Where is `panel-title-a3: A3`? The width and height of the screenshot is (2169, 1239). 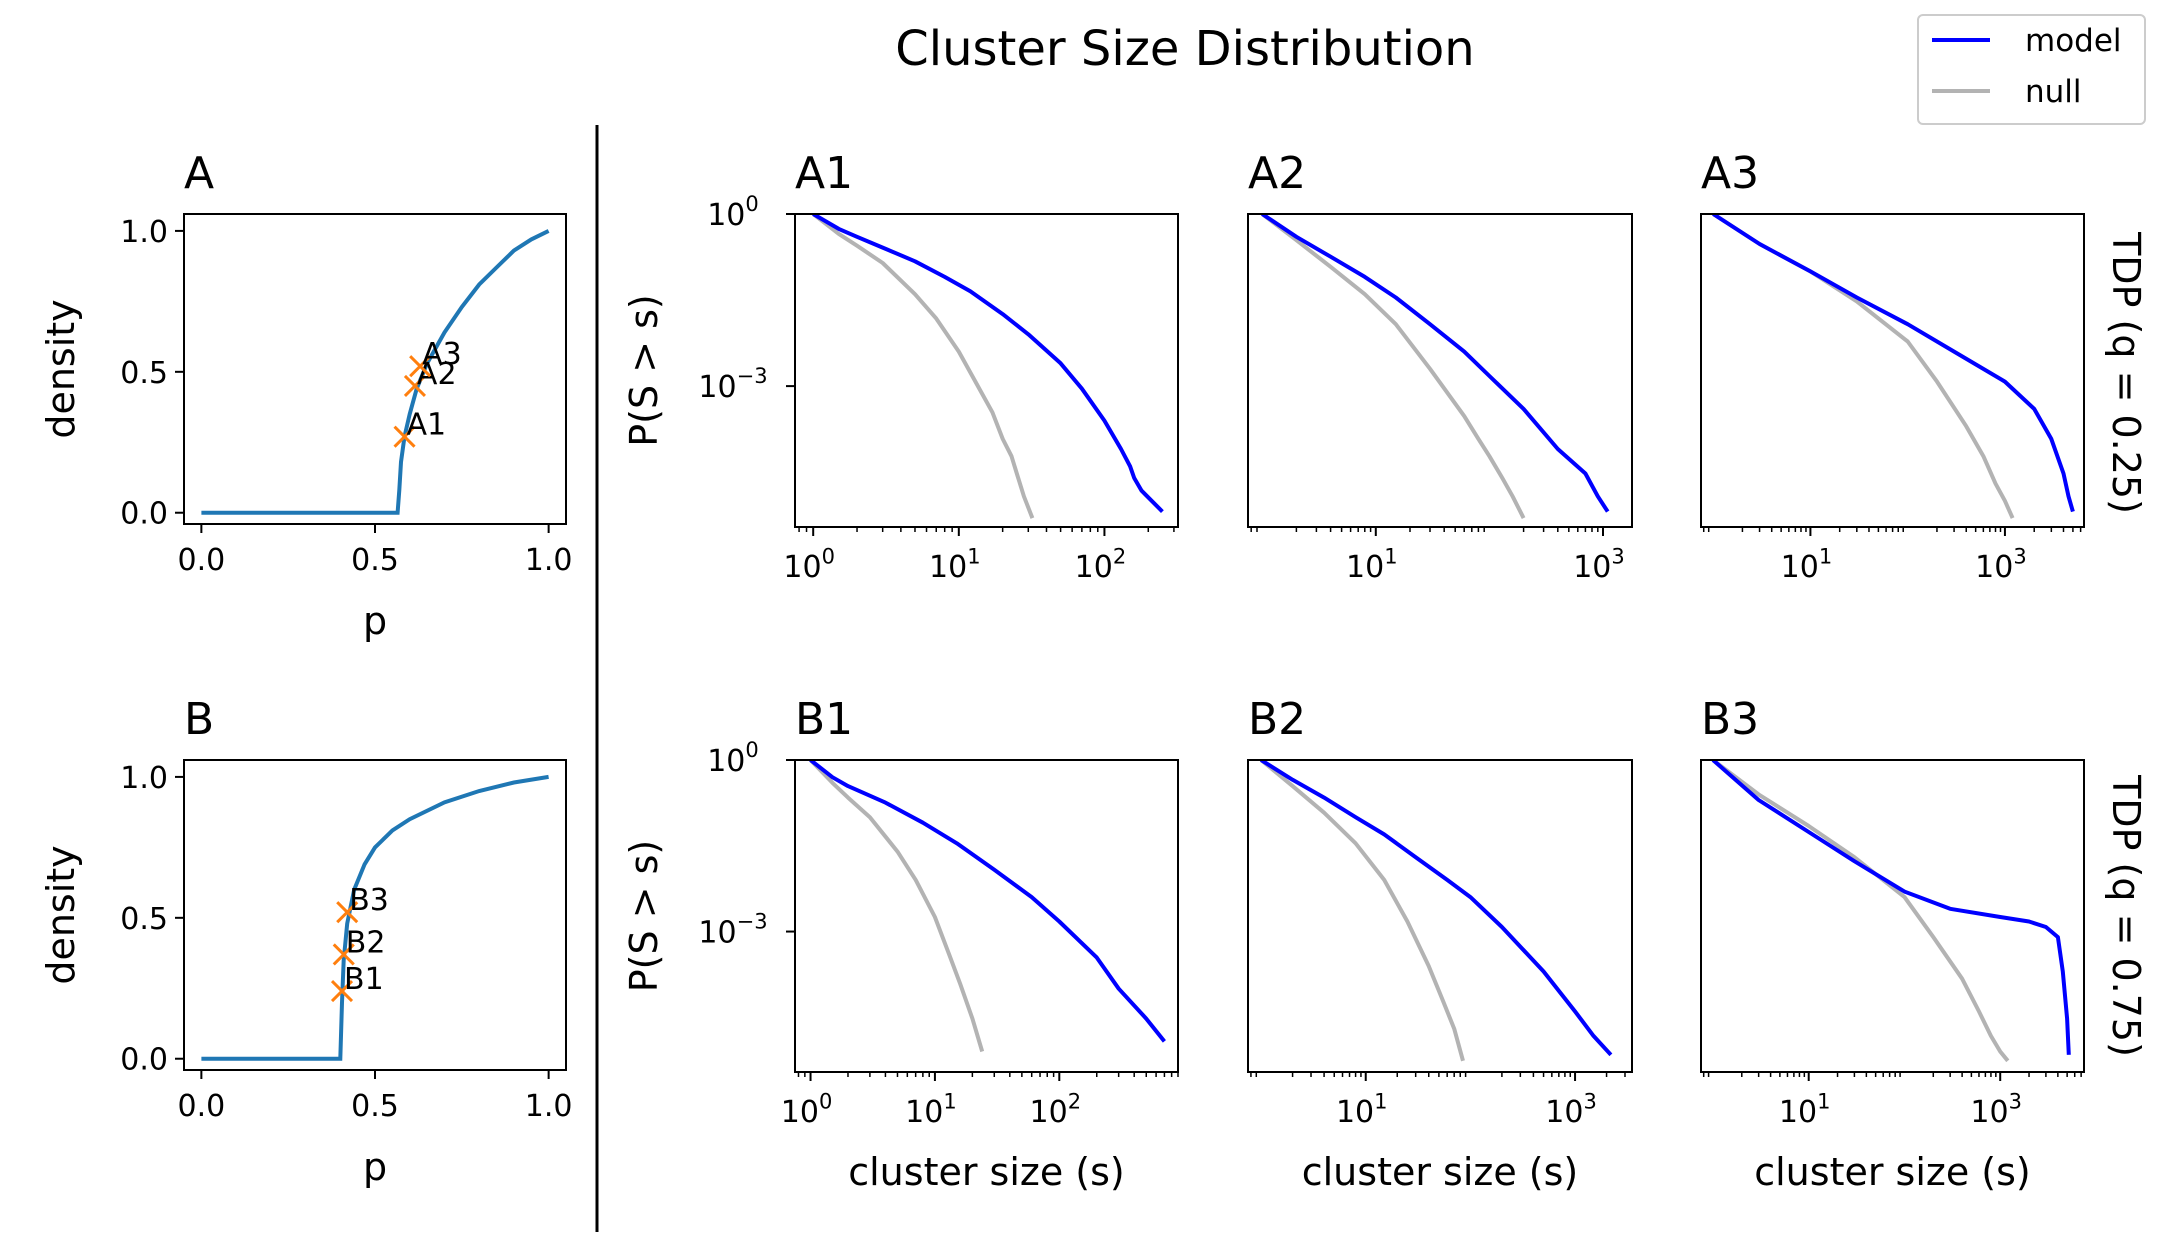 panel-title-a3: A3 is located at coordinates (1730, 173).